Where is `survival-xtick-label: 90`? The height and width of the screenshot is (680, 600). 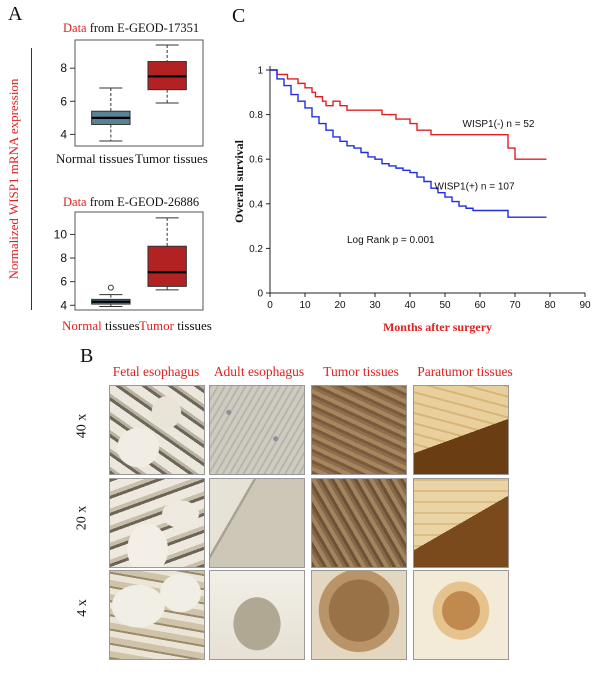
survival-xtick-label: 90 is located at coordinates (585, 305).